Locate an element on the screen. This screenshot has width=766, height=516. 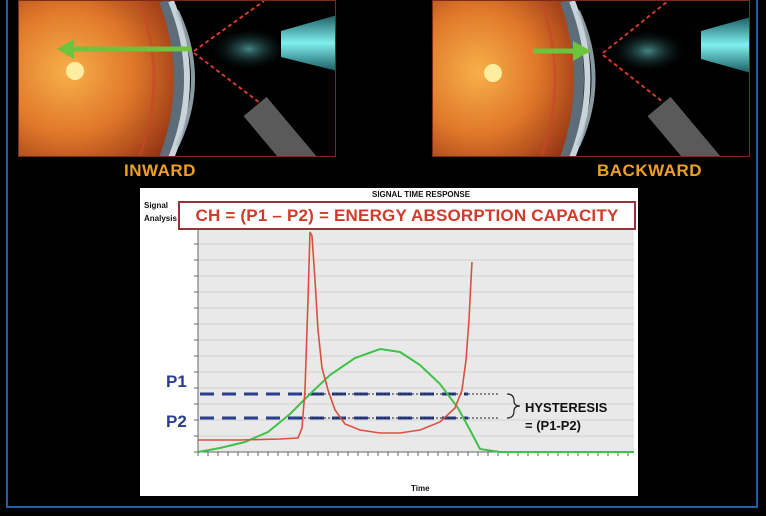
eye-inward-graphic is located at coordinates (177, 78).